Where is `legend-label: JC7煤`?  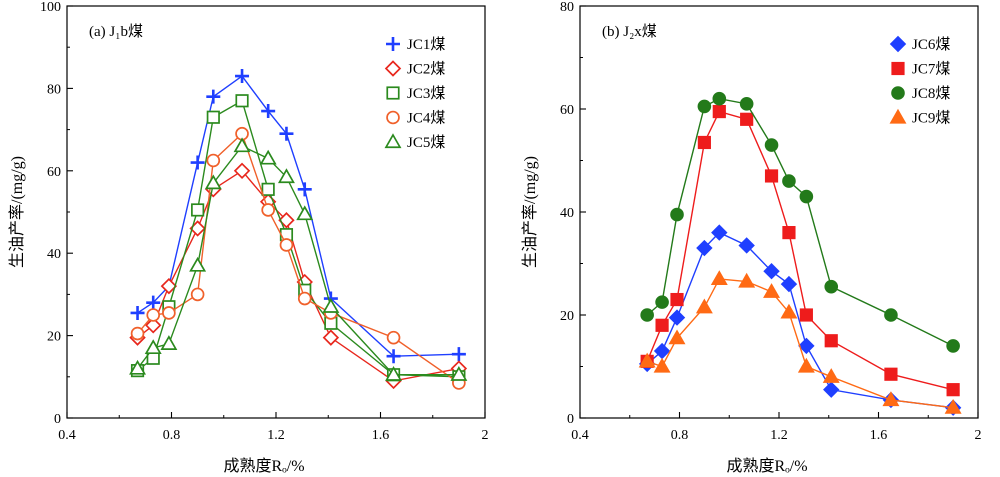
legend-label: JC7煤 is located at coordinates (931, 69).